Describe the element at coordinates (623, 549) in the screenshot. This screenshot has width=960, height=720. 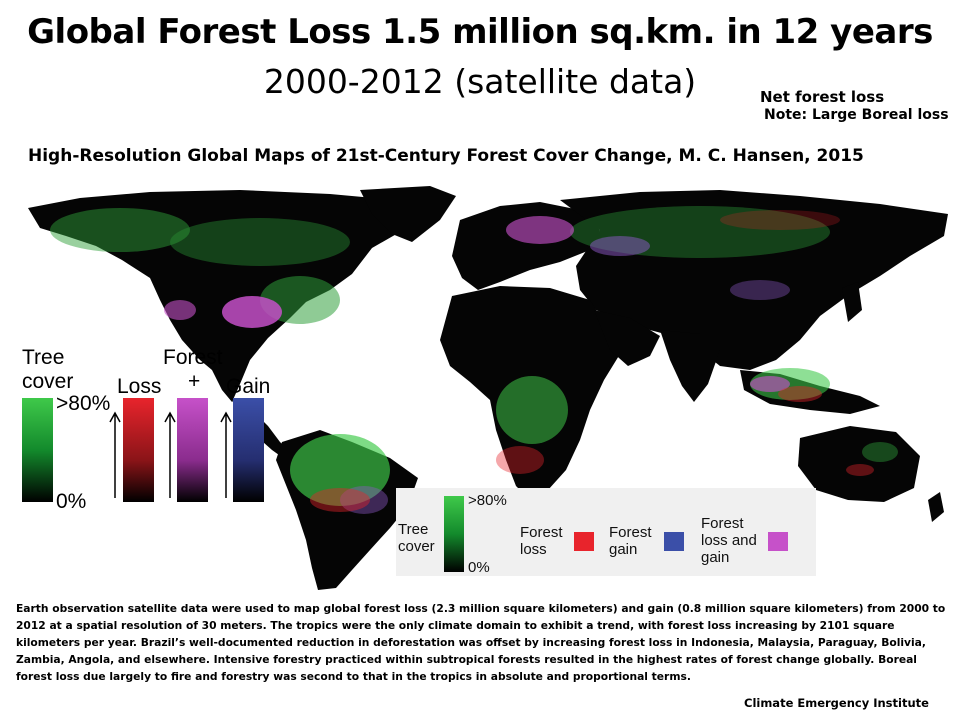
I see `inset-gain-label-2: gain` at that location.